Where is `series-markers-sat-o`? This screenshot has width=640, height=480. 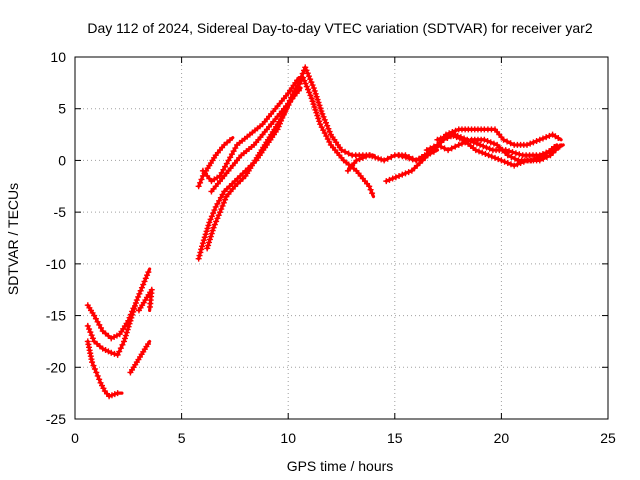 series-markers-sat-o is located at coordinates (490, 150).